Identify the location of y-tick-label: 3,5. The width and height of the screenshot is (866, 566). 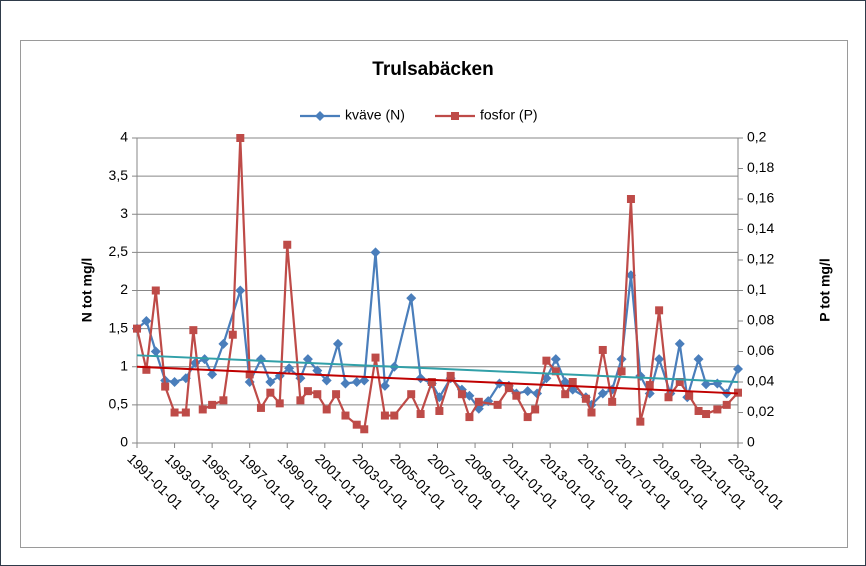
(119, 175).